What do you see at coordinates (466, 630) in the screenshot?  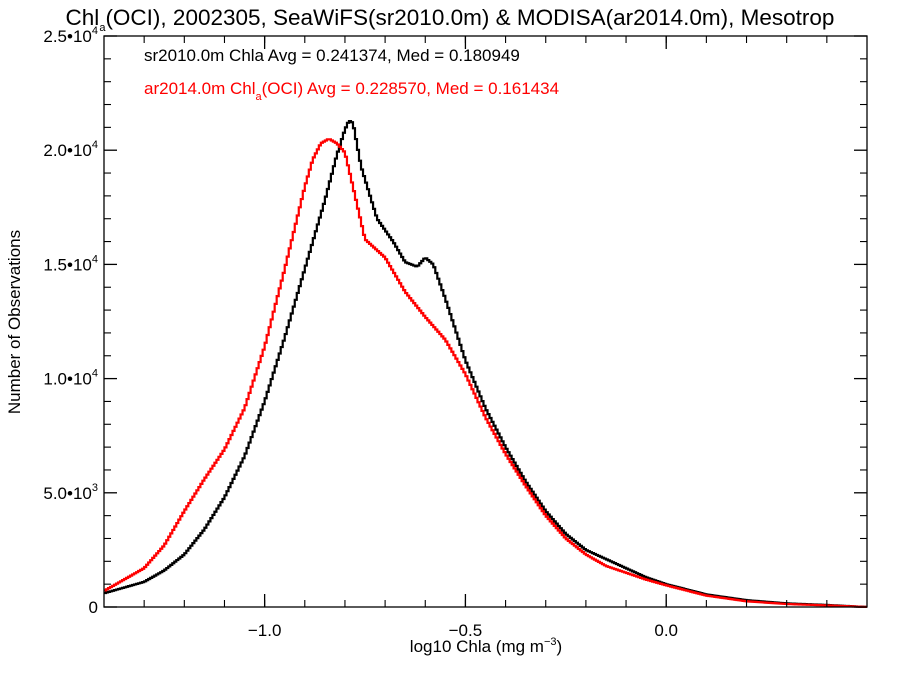 I see `x-tick-label-1: −0.5` at bounding box center [466, 630].